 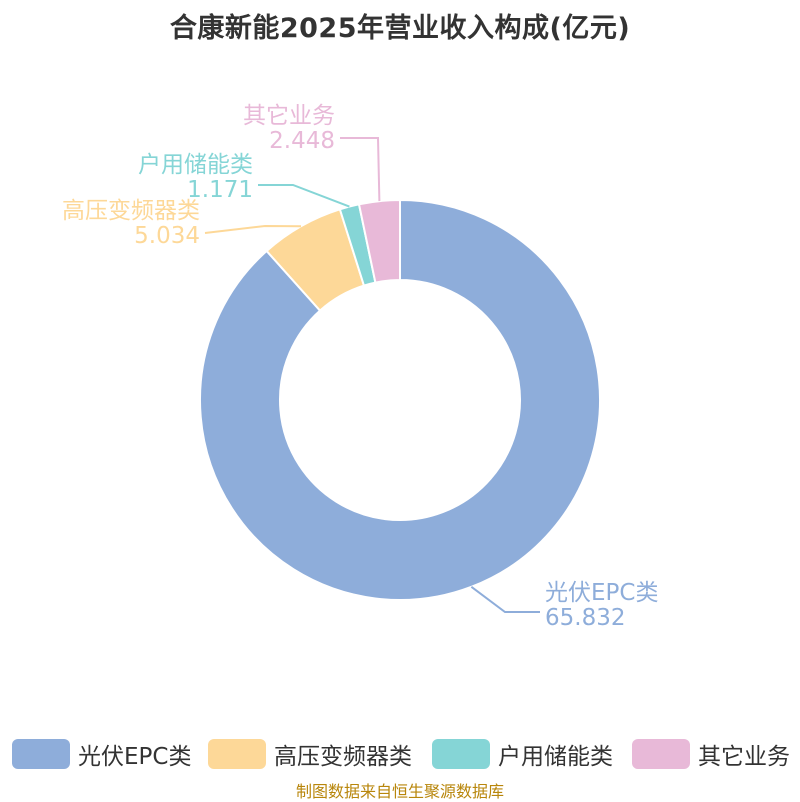 I want to click on slice-value-label-1: 65.832, so click(x=585, y=618).